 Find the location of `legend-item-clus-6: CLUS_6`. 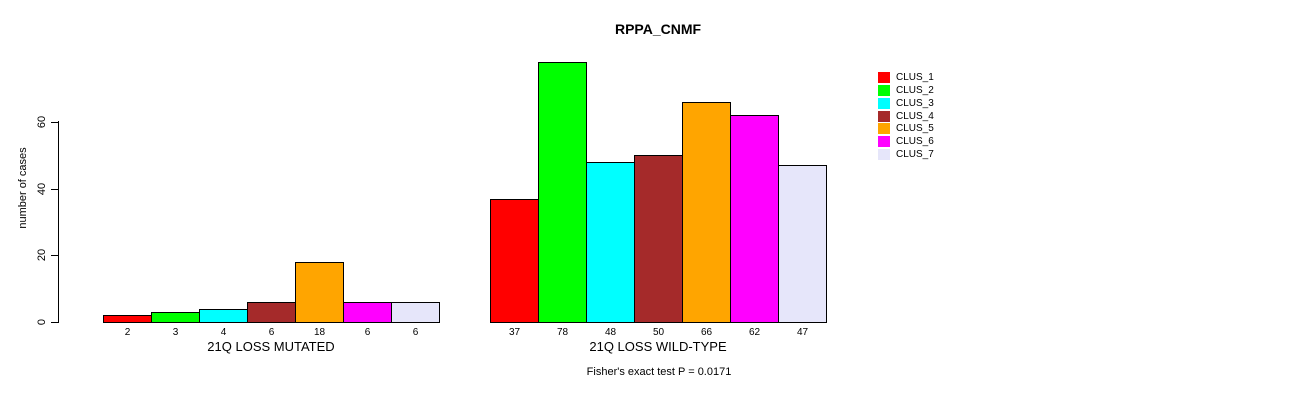

legend-item-clus-6: CLUS_6 is located at coordinates (906, 141).